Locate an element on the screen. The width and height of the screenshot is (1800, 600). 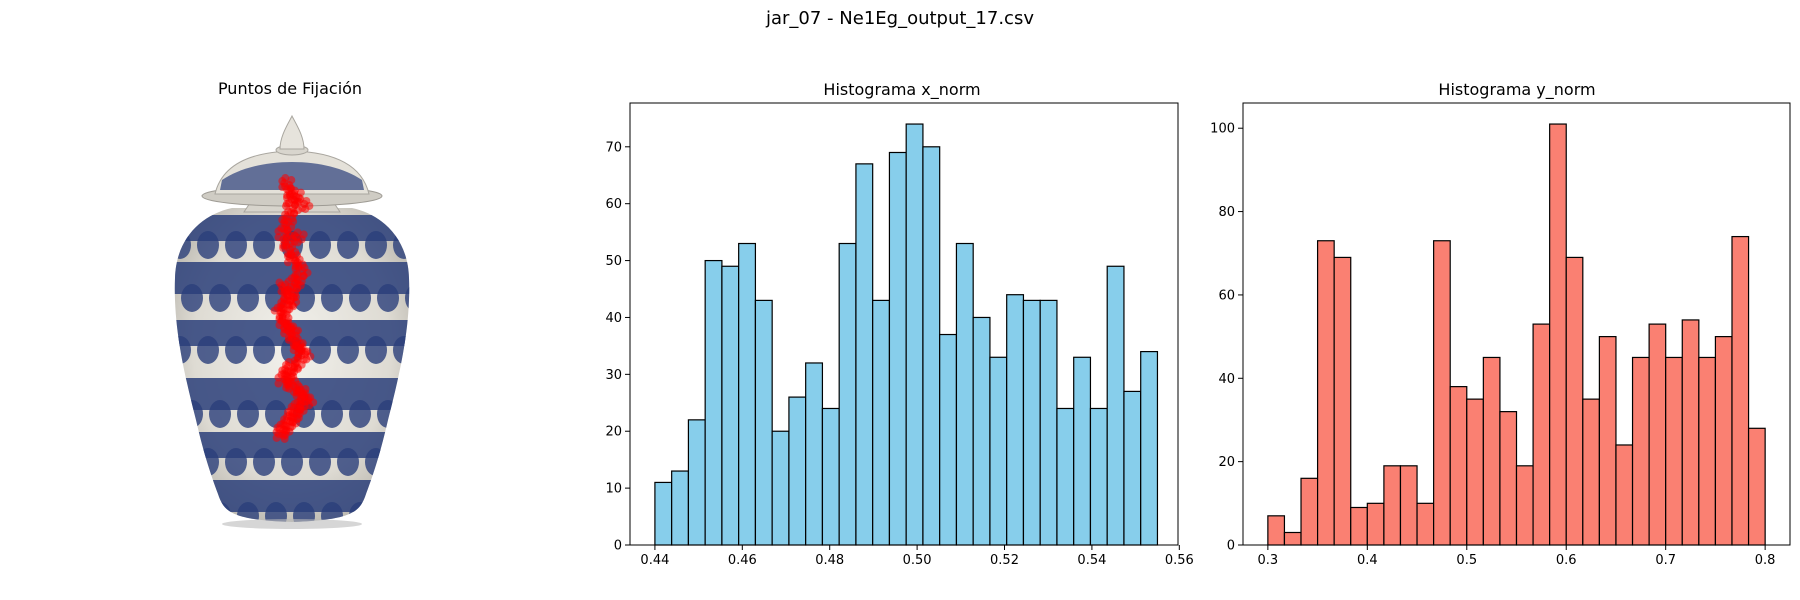
x-tick-label: 0.8 is located at coordinates (1765, 560).